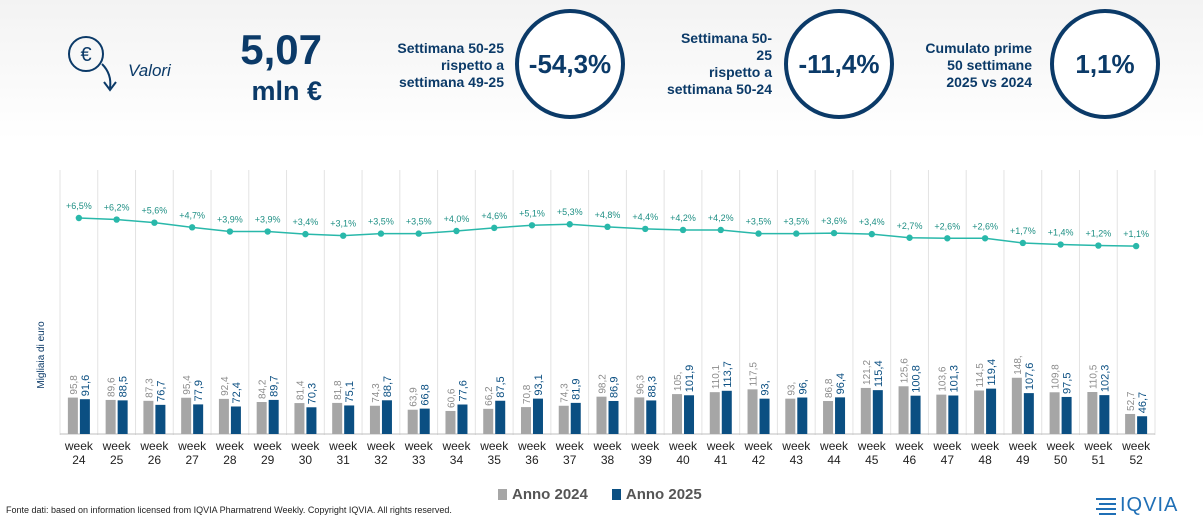  I want to click on growth-label: +3,5%, so click(759, 222).